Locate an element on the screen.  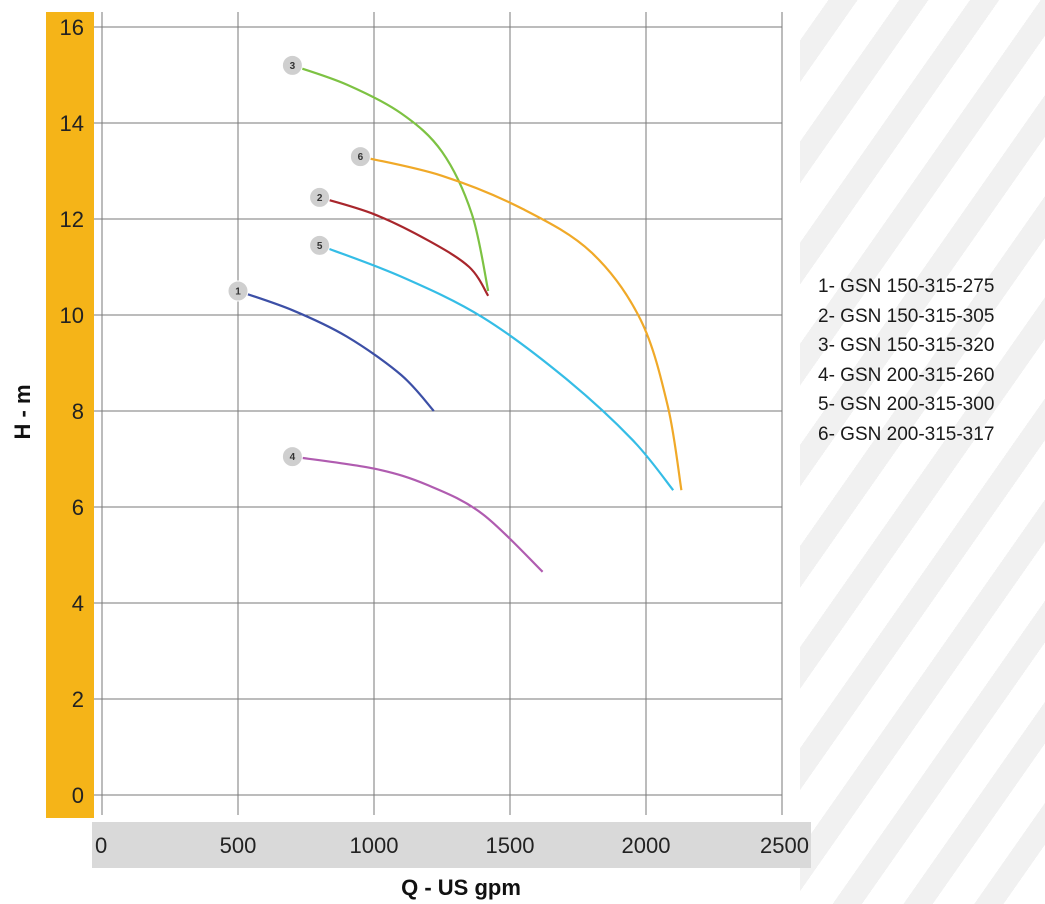
marker-label: 6 is located at coordinates (361, 157).